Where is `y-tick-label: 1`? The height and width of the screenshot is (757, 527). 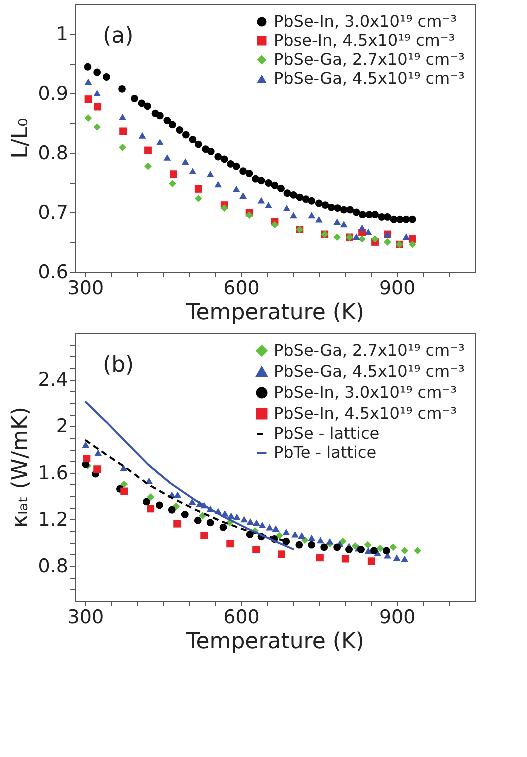 y-tick-label: 1 is located at coordinates (62, 34).